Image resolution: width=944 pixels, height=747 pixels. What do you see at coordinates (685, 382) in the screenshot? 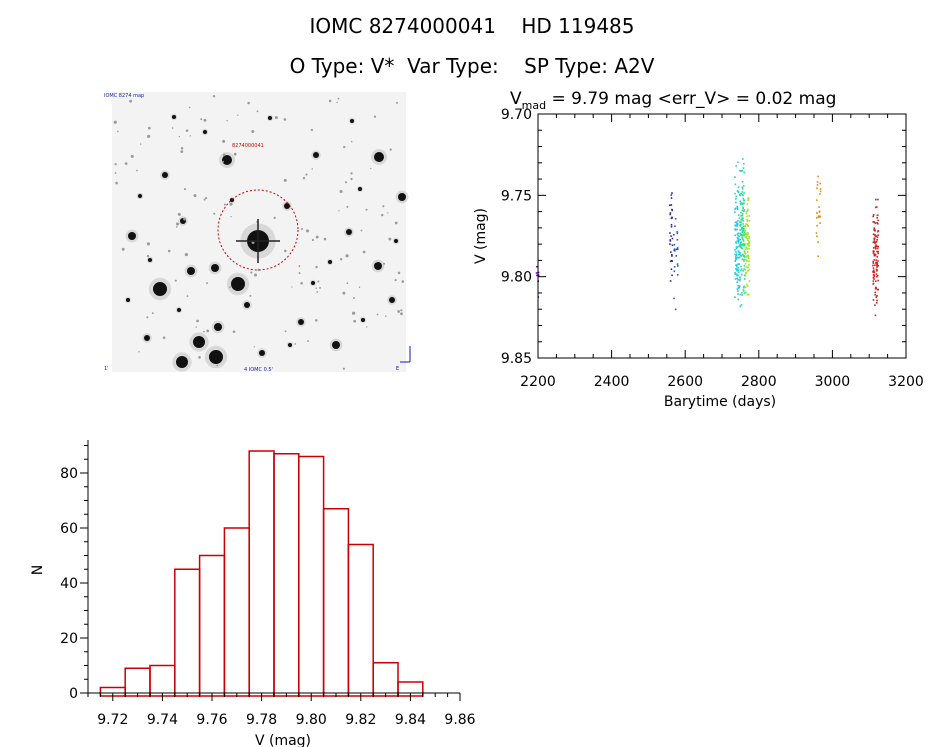
I see `lc-xtick-label: 2600` at bounding box center [685, 382].